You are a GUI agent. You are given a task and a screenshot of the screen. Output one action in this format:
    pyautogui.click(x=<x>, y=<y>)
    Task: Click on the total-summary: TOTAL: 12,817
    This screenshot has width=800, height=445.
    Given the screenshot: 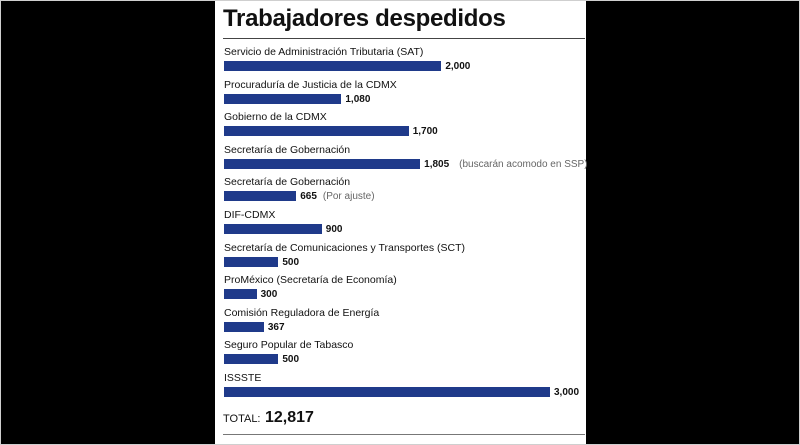 What is the action you would take?
    pyautogui.click(x=268, y=418)
    